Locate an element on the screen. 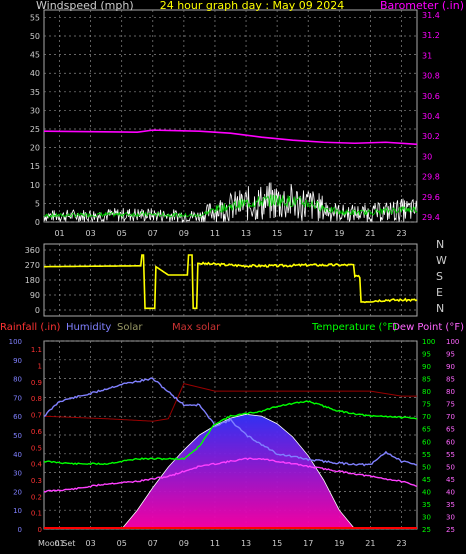 The width and height of the screenshot is (466, 554). wind-x-tick-label: 05 is located at coordinates (122, 233).